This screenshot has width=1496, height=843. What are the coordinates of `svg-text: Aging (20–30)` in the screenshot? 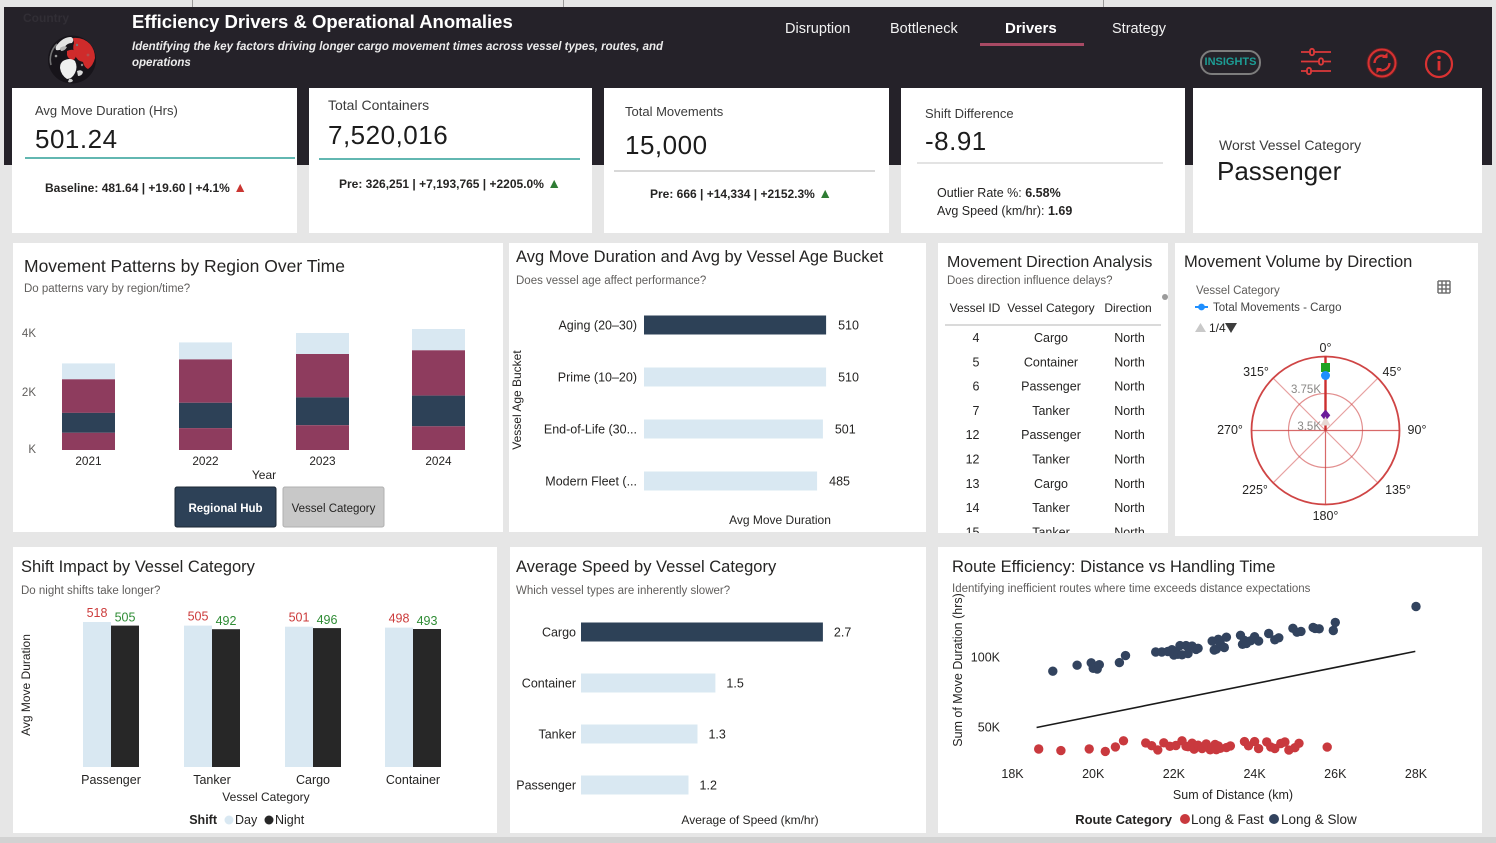 It's located at (597, 326).